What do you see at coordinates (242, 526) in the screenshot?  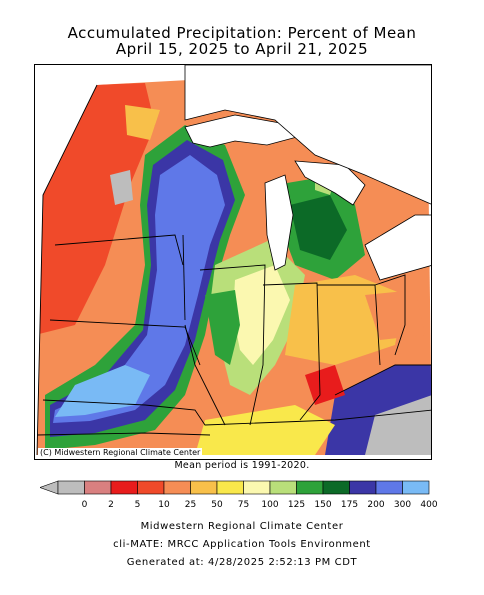 I see `footer-organization: Midwestern Regional Climate Center` at bounding box center [242, 526].